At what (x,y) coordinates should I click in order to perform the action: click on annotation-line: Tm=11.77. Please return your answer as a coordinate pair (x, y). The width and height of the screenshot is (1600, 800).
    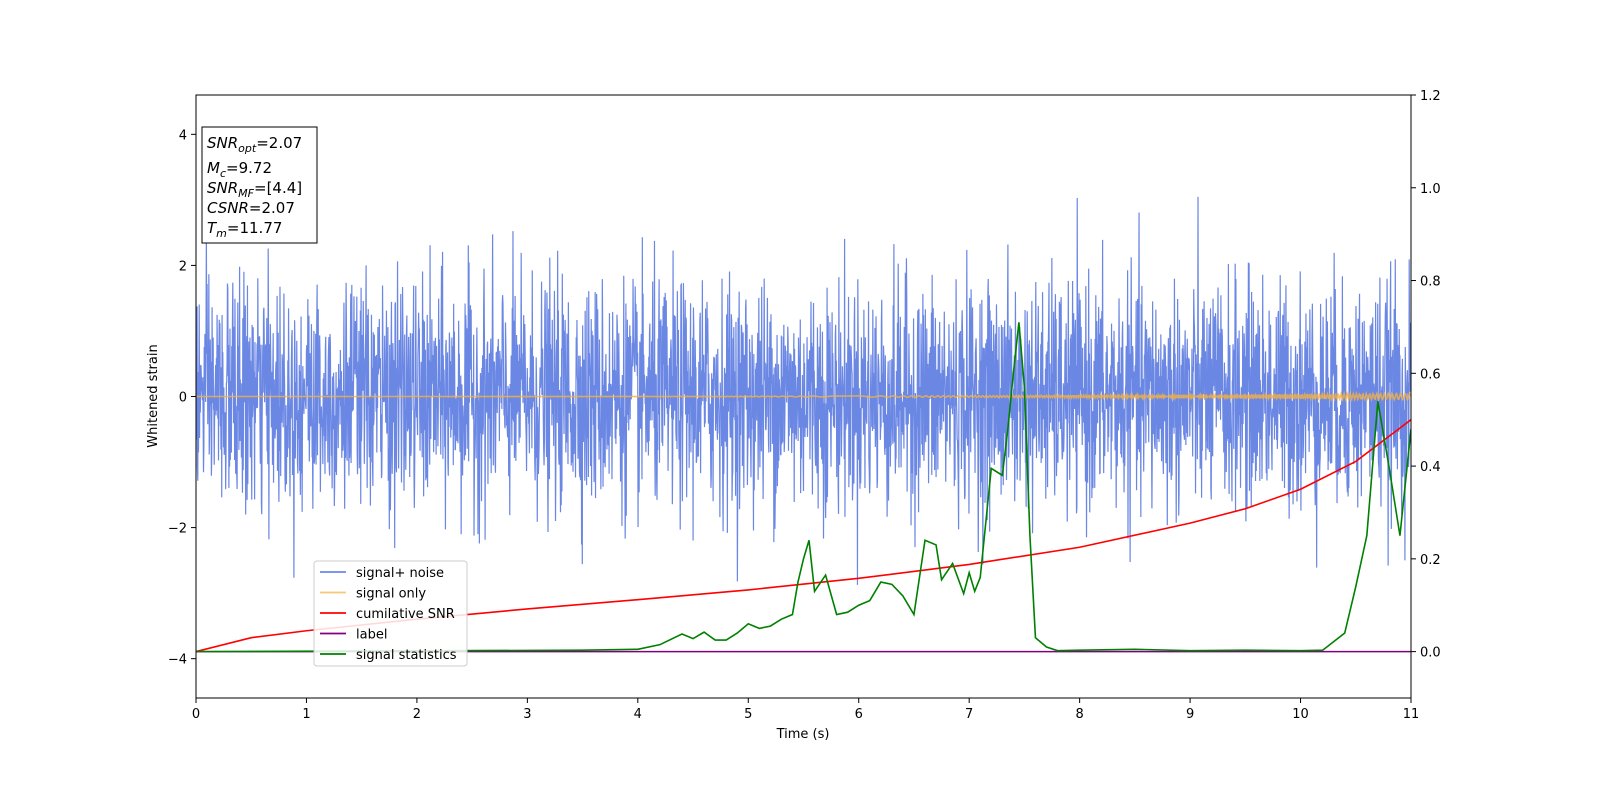
    Looking at the image, I should click on (244, 229).